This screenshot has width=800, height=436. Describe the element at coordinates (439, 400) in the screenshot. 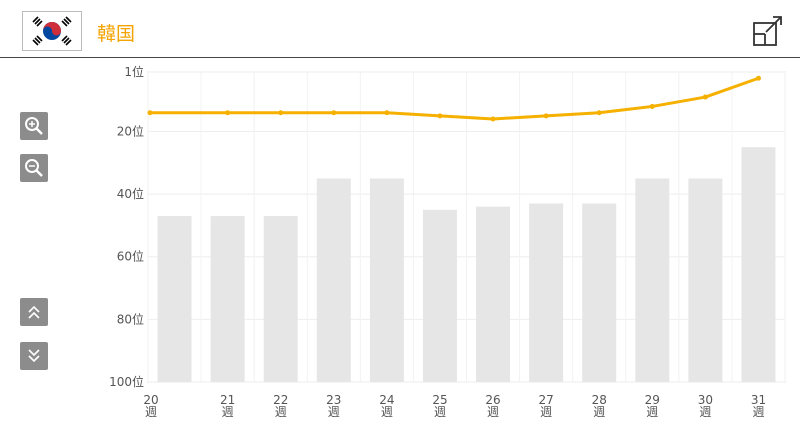

I see `x-tick-label: 25` at that location.